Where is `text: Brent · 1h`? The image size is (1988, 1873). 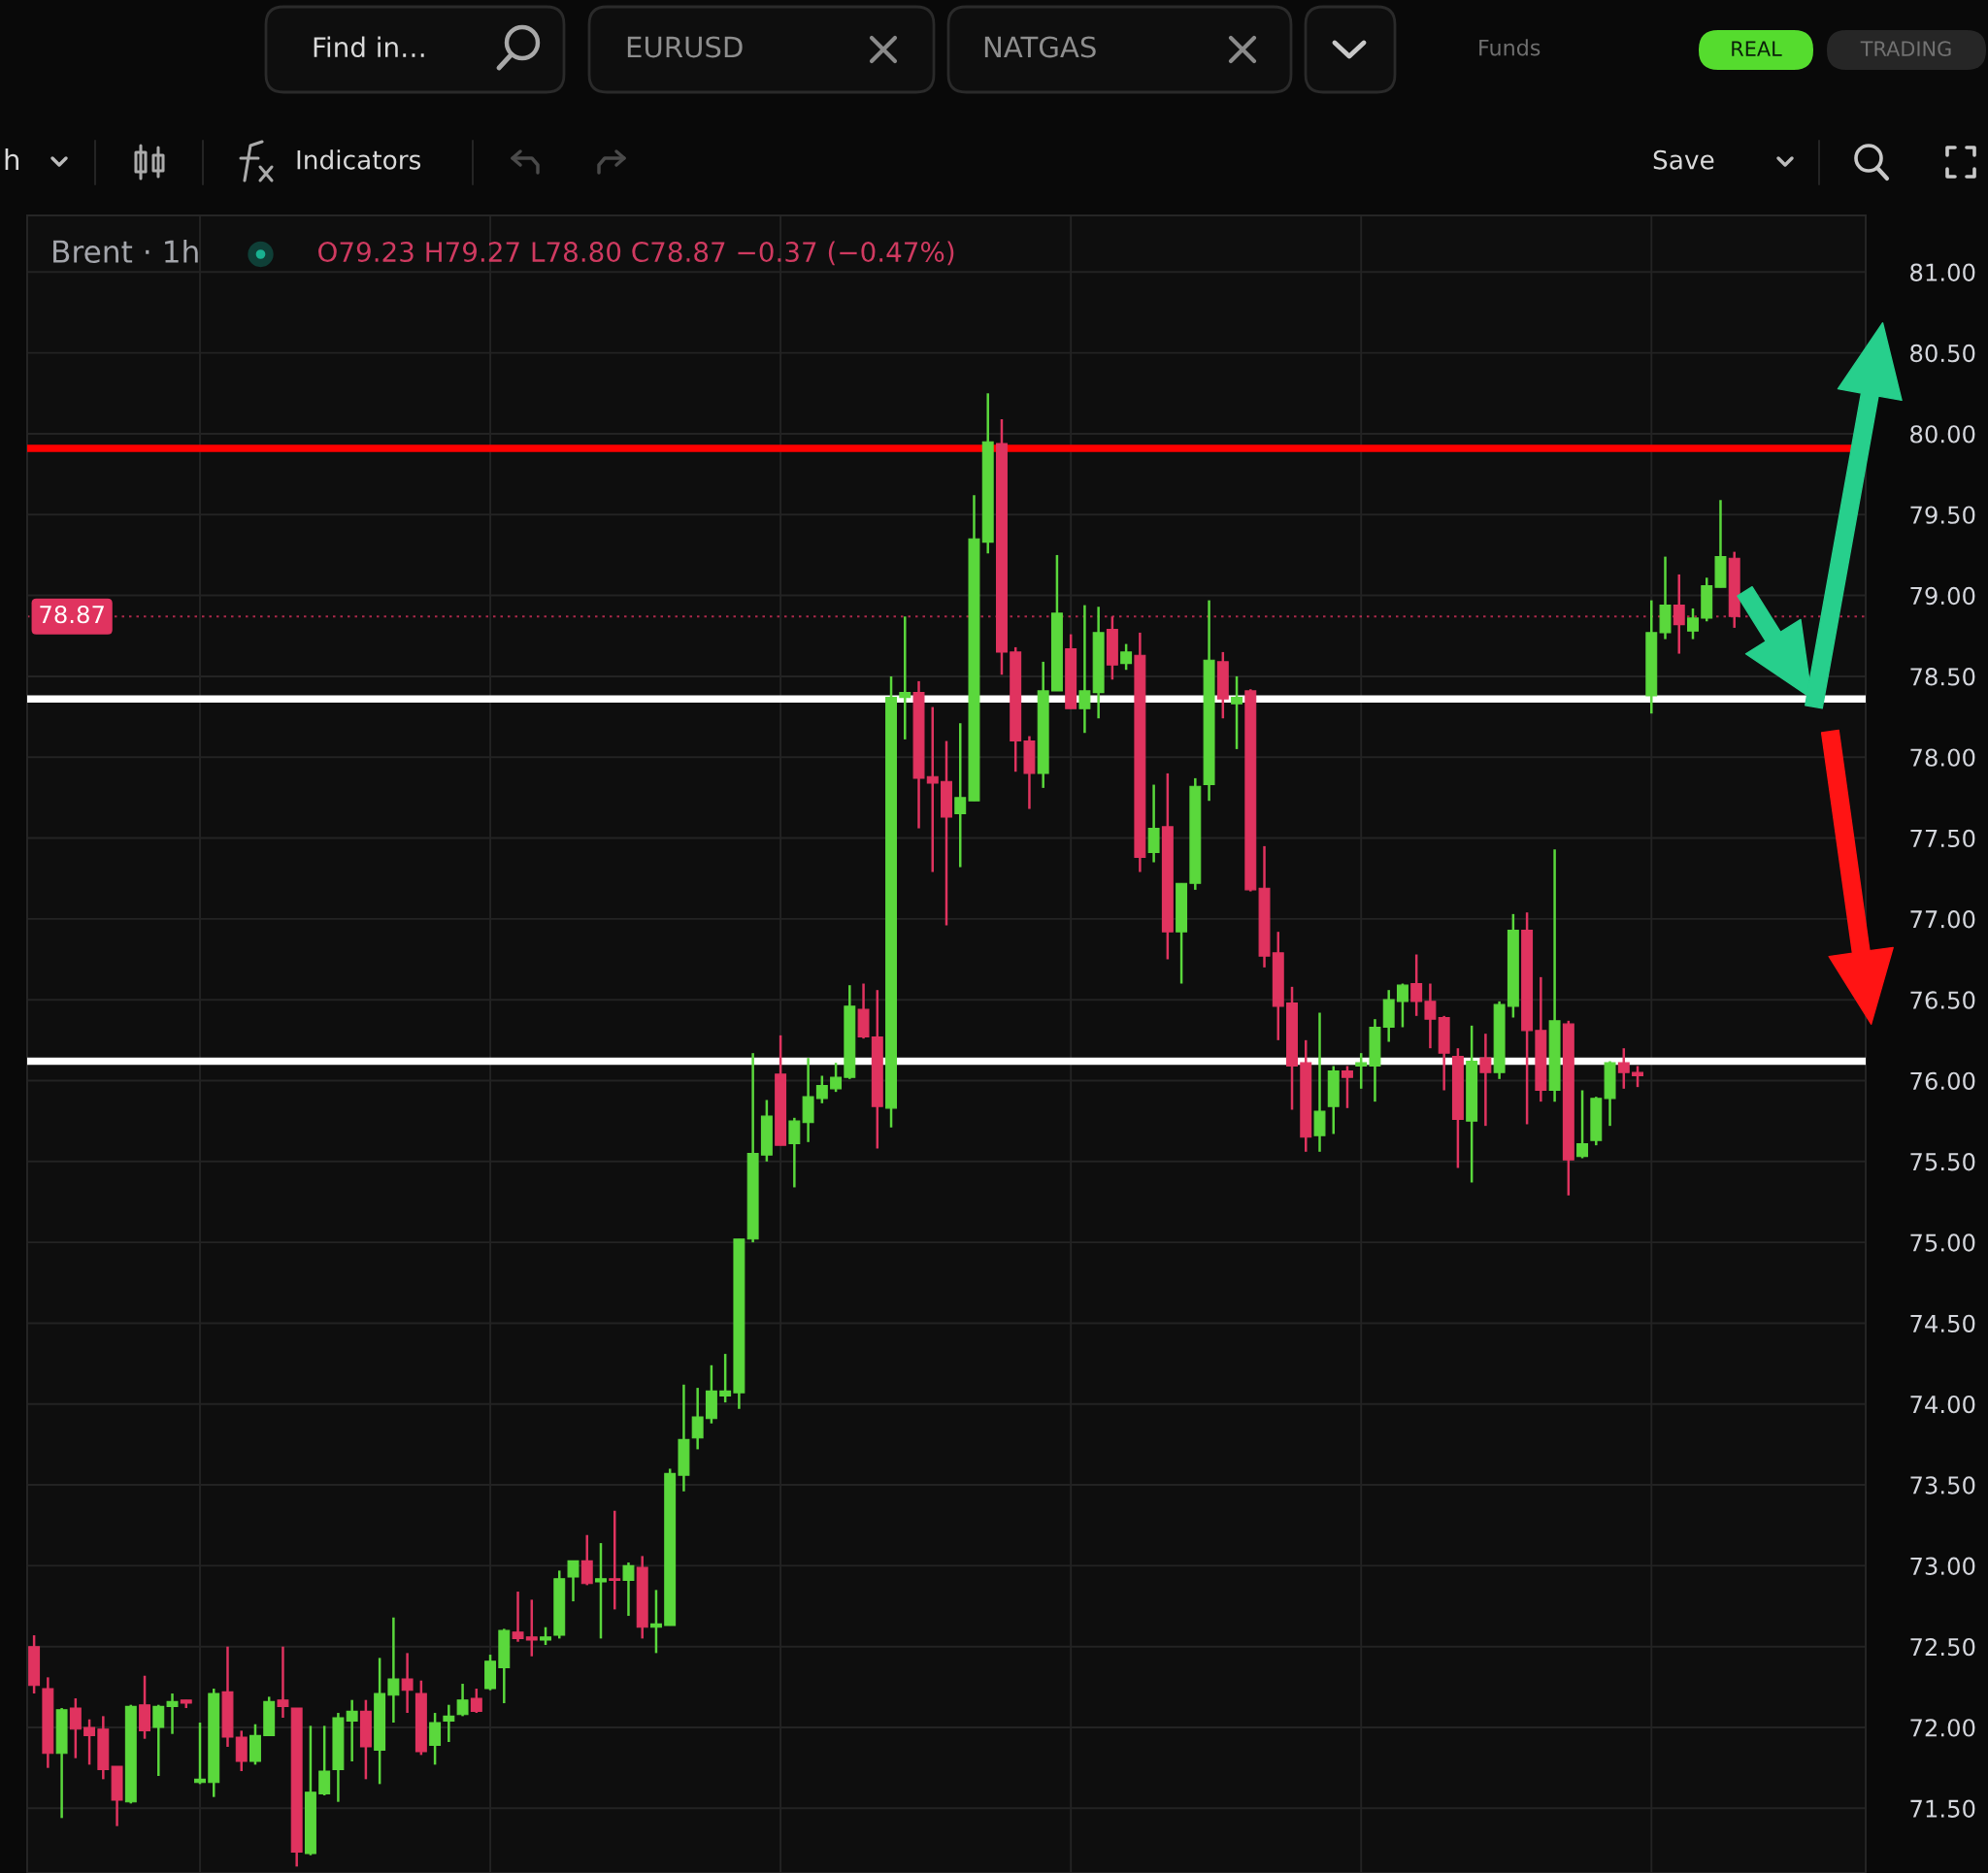 text: Brent · 1h is located at coordinates (126, 251).